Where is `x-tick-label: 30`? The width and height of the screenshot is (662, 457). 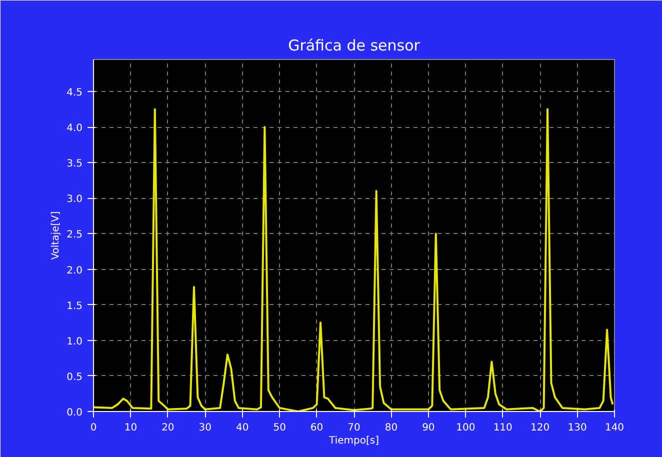
x-tick-label: 30 is located at coordinates (205, 428).